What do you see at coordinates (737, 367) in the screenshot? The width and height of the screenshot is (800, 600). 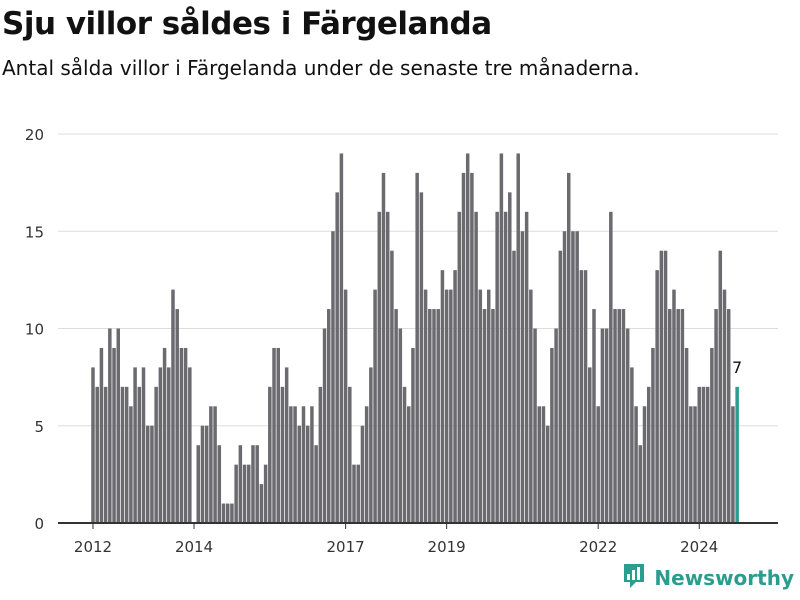 I see `data-labels: 7` at bounding box center [737, 367].